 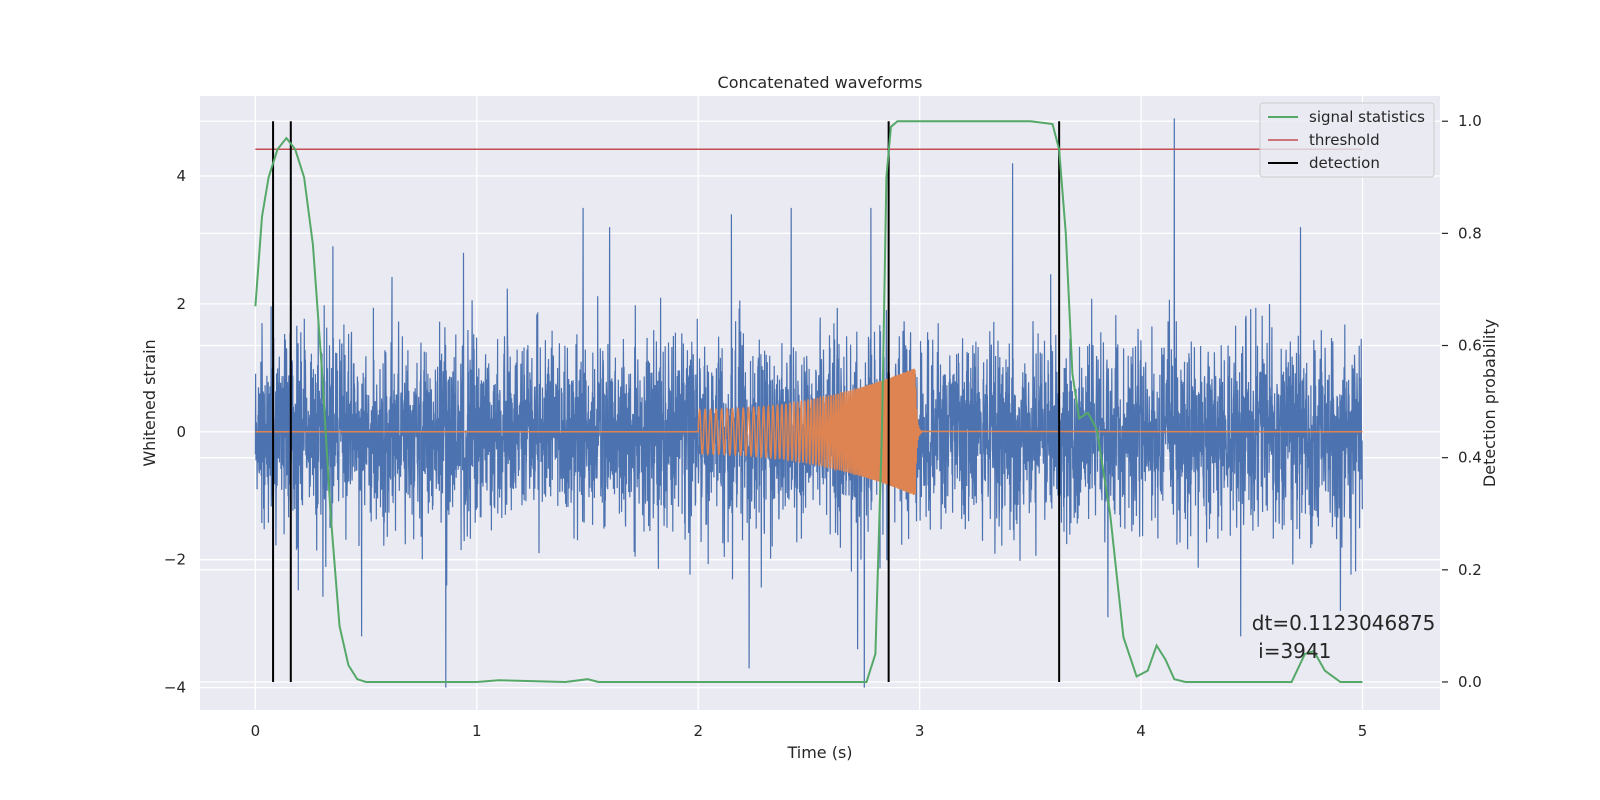 I want to click on y-tick-label-3: 2, so click(x=181, y=304).